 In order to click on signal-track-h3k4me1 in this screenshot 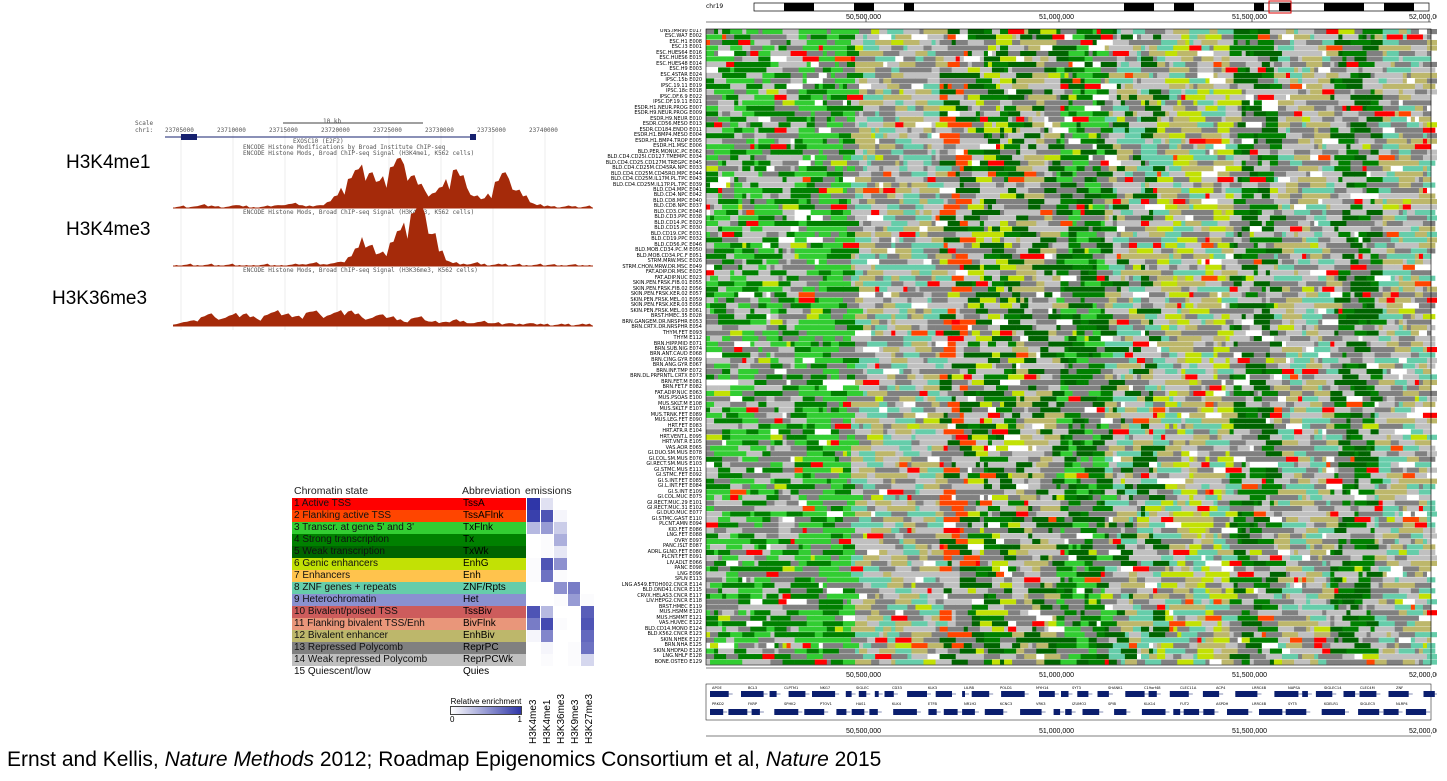, I will do `click(383, 182)`.